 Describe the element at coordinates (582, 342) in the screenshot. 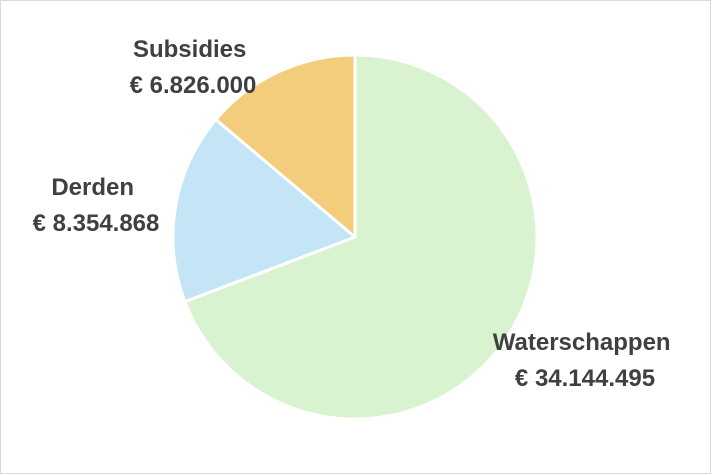

I see `label-waterschappen-name: Waterschappen` at that location.